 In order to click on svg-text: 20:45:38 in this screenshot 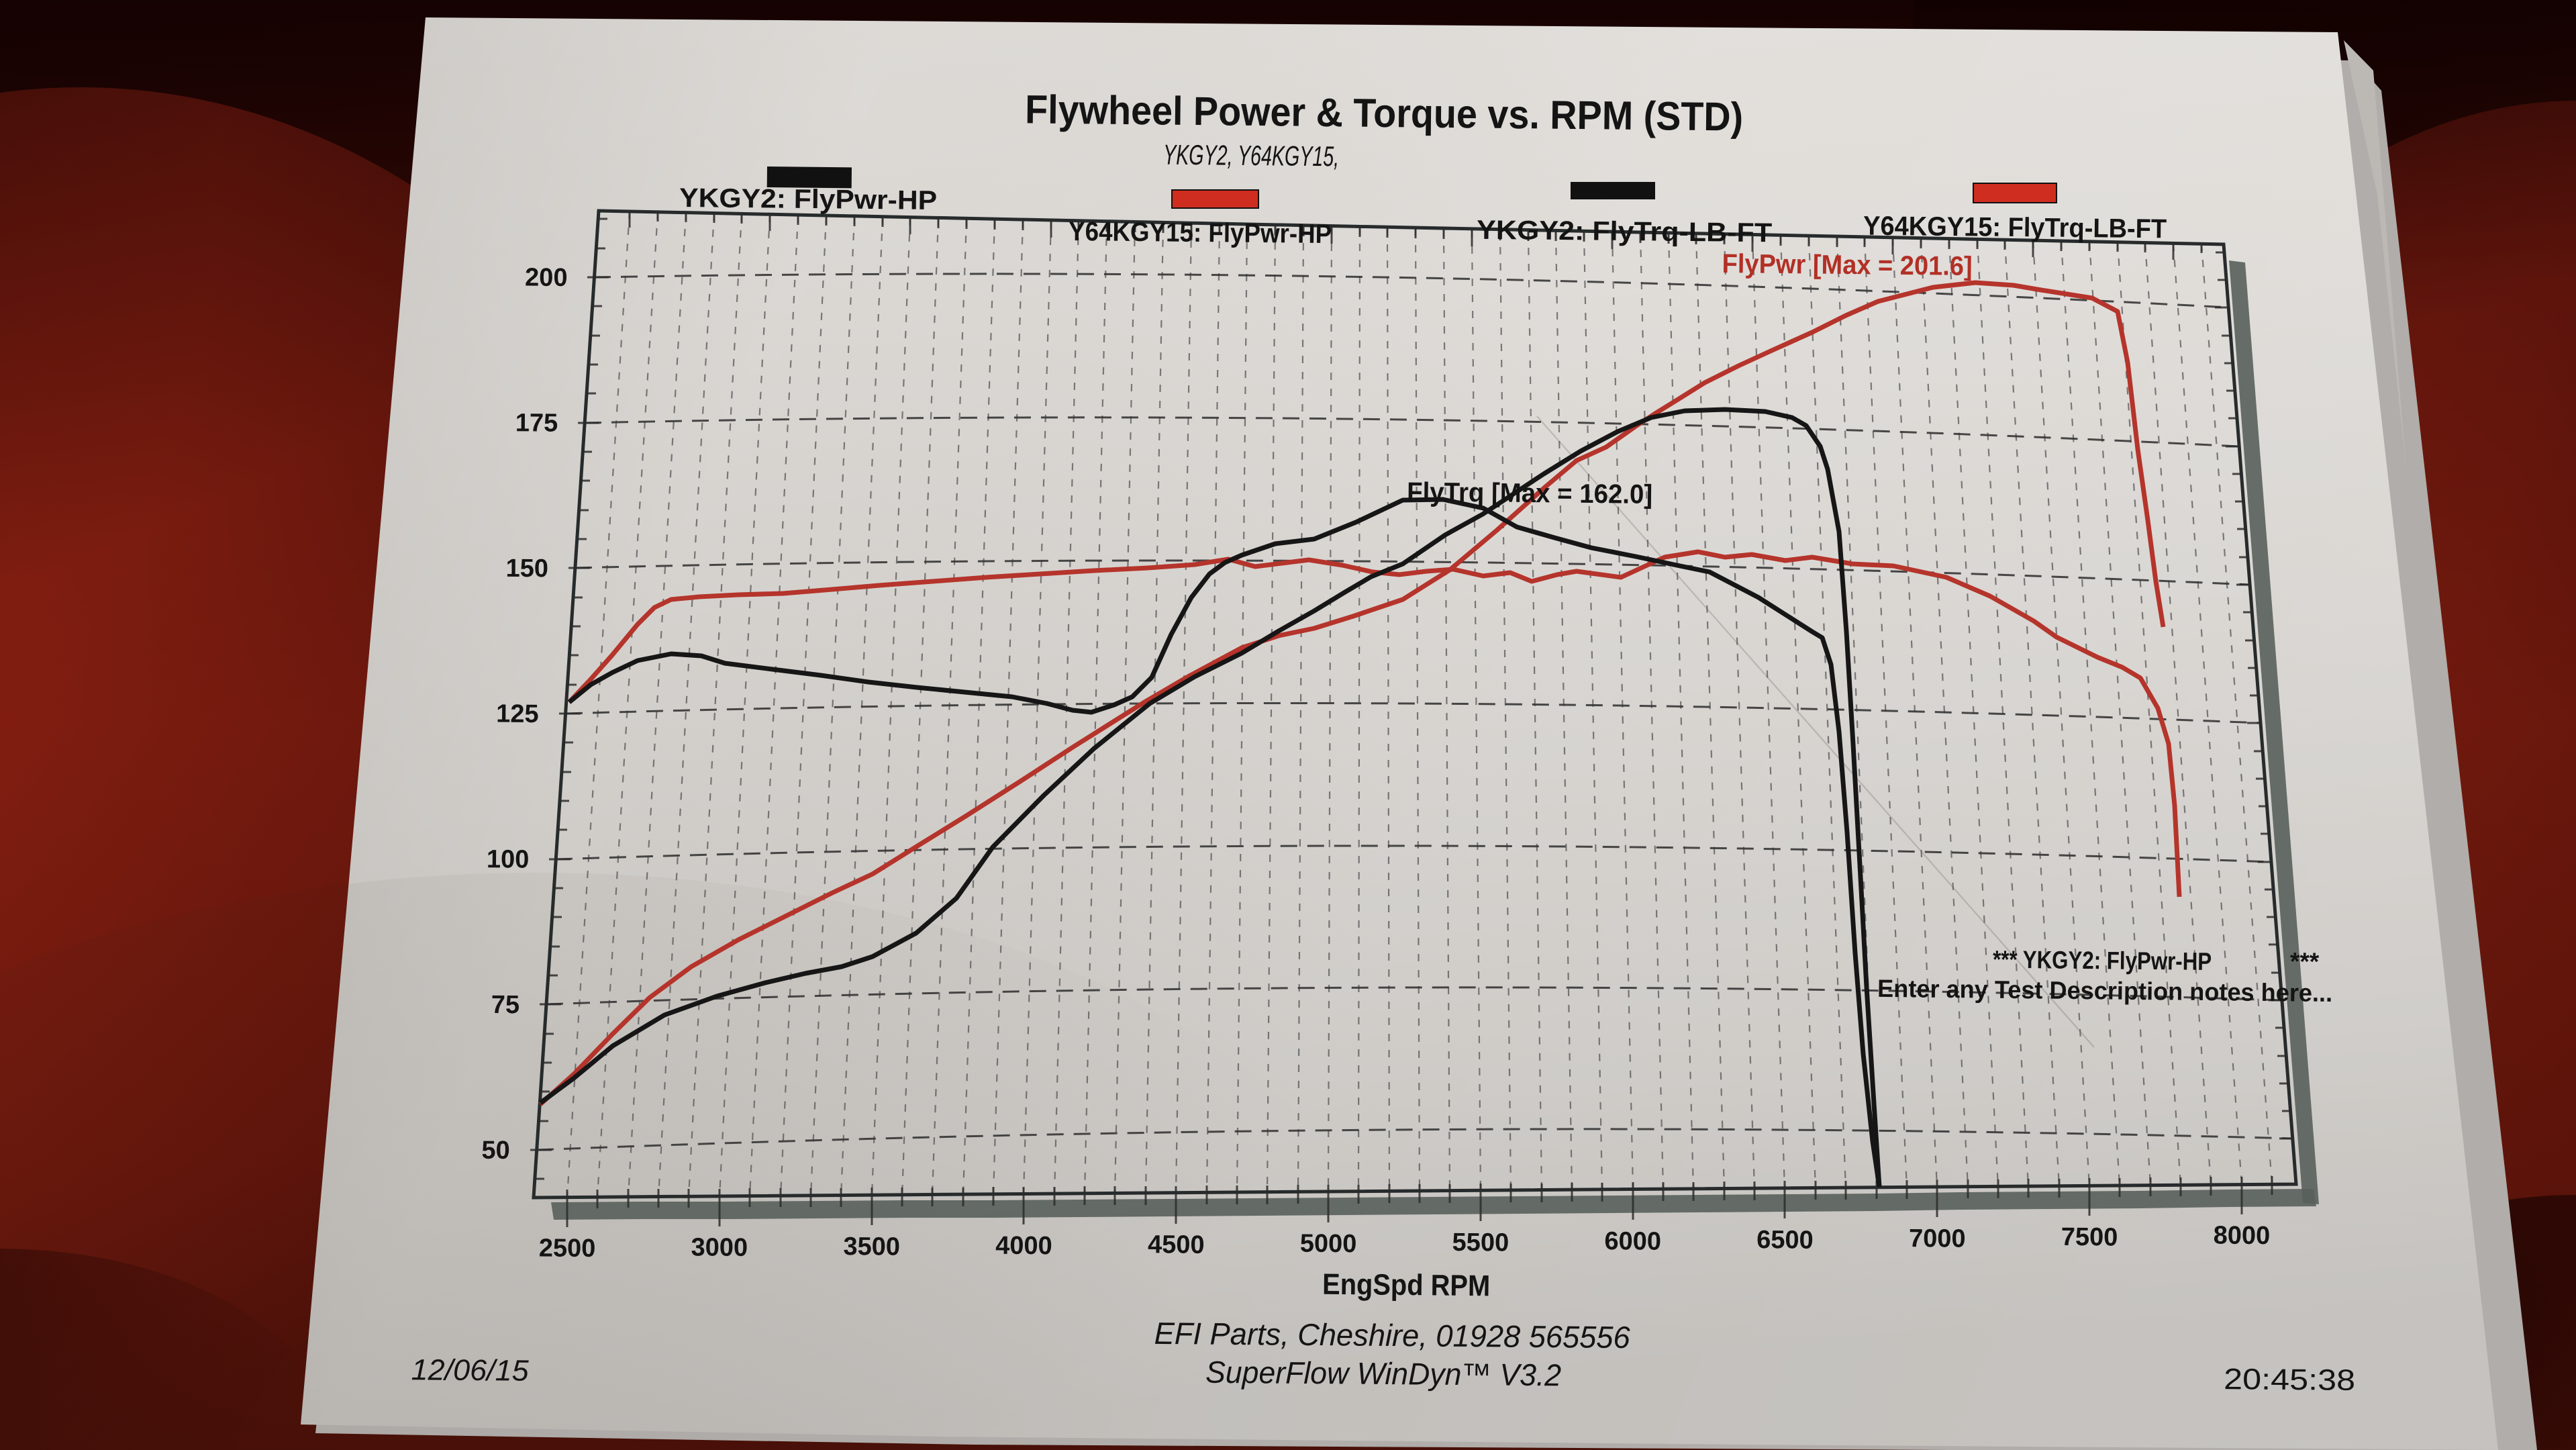, I will do `click(2289, 1380)`.